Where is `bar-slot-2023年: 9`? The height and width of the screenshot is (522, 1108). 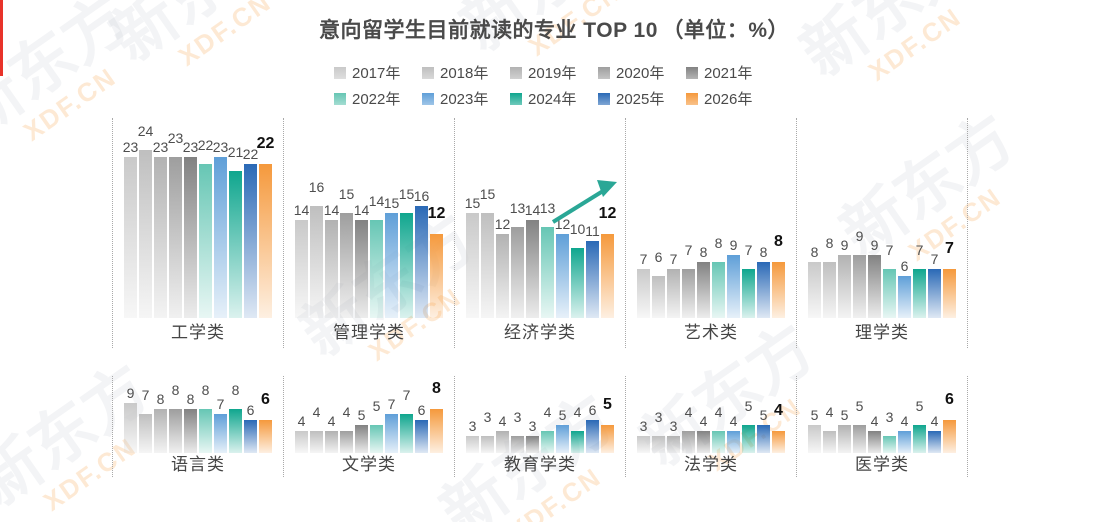
bar-slot-2023年: 9 is located at coordinates (733, 218).